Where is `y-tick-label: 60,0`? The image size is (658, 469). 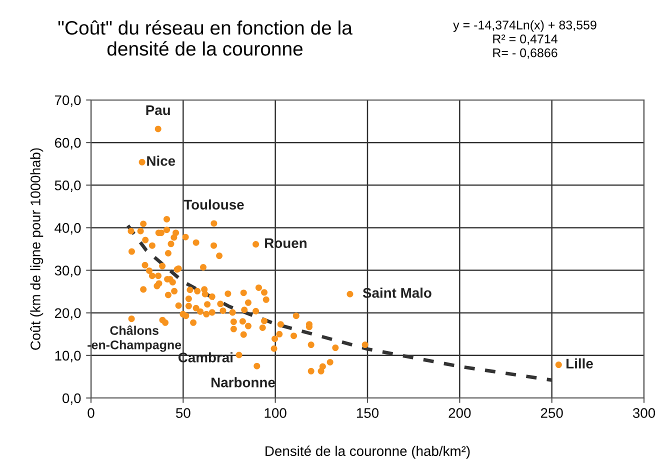 y-tick-label: 60,0 is located at coordinates (67, 144).